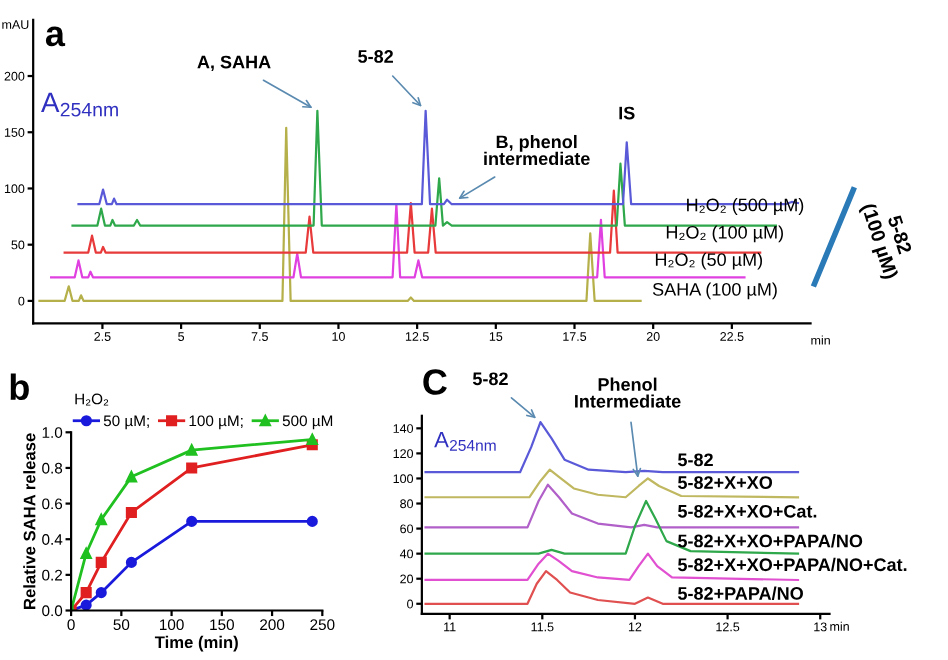 The width and height of the screenshot is (948, 660). Describe the element at coordinates (435, 382) in the screenshot. I see `chart-title: C` at that location.